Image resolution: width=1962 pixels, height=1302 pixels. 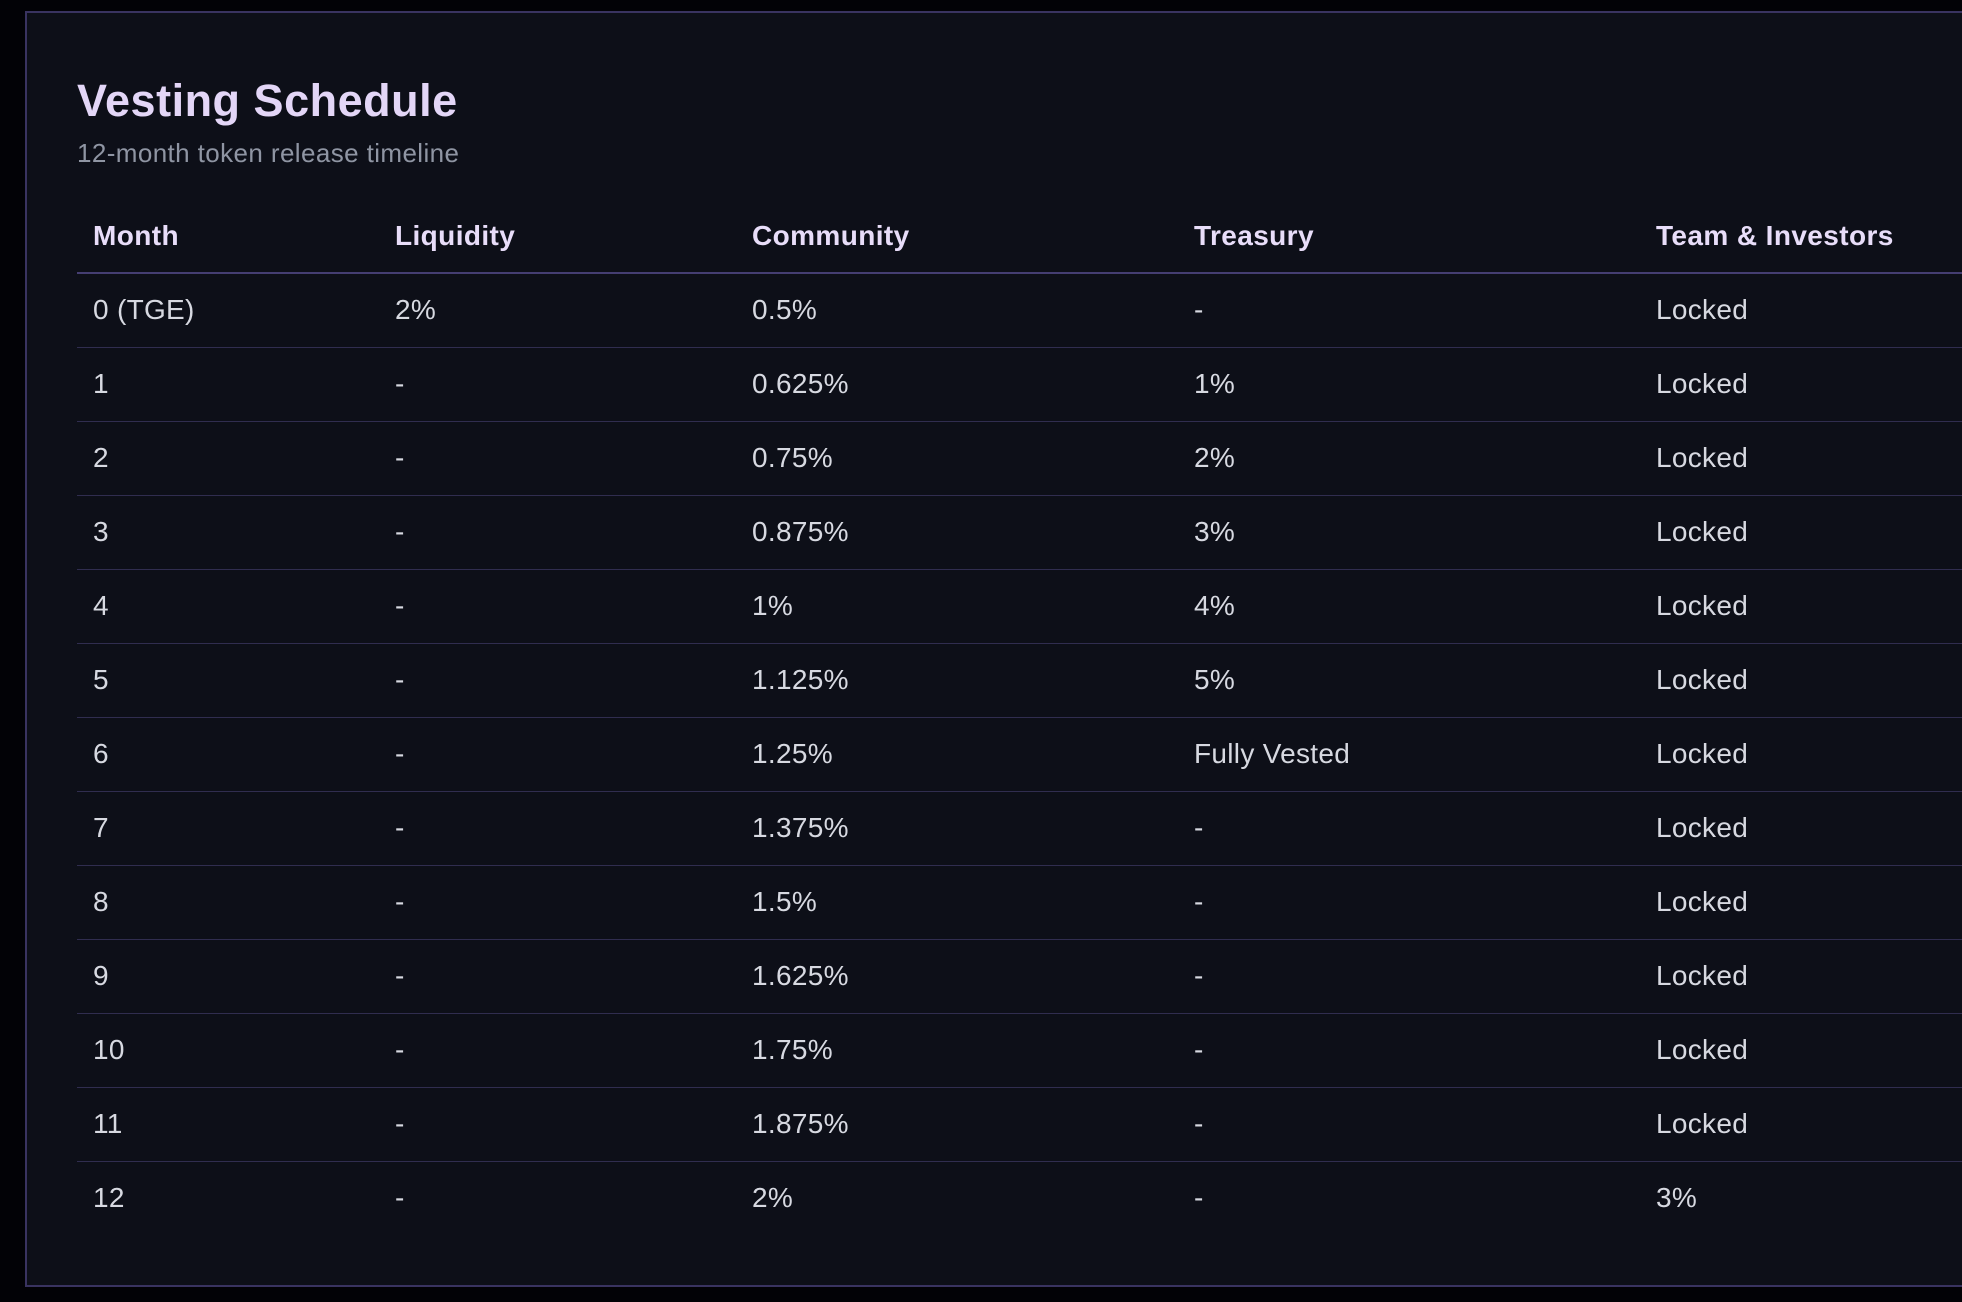 What do you see at coordinates (957, 902) in the screenshot?
I see `cell-community: 1.5%` at bounding box center [957, 902].